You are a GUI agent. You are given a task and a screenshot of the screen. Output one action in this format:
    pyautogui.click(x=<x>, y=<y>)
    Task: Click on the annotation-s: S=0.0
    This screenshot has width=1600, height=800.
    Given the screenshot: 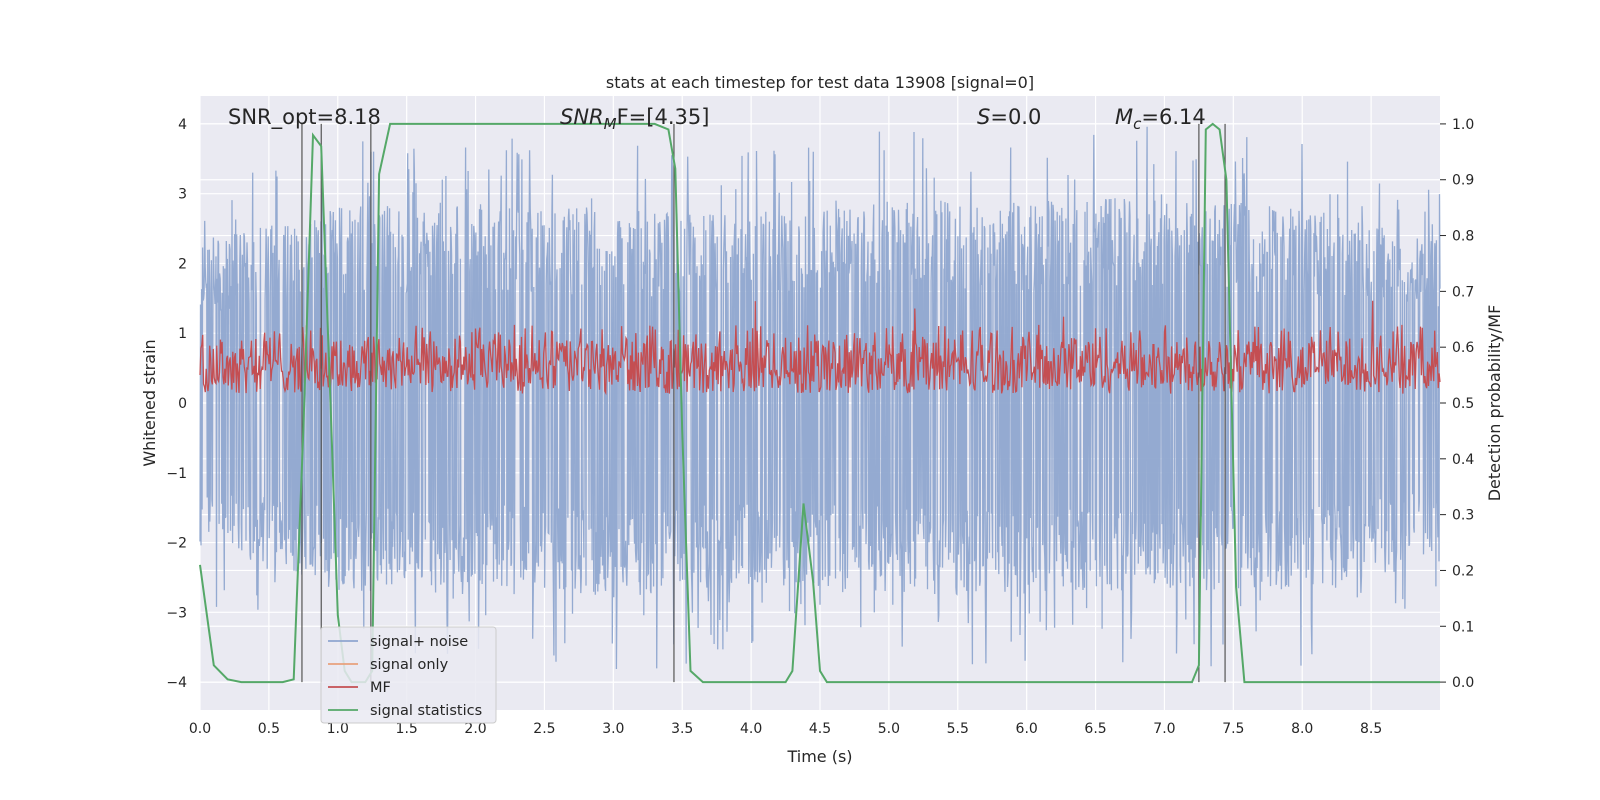 What is the action you would take?
    pyautogui.click(x=1009, y=117)
    